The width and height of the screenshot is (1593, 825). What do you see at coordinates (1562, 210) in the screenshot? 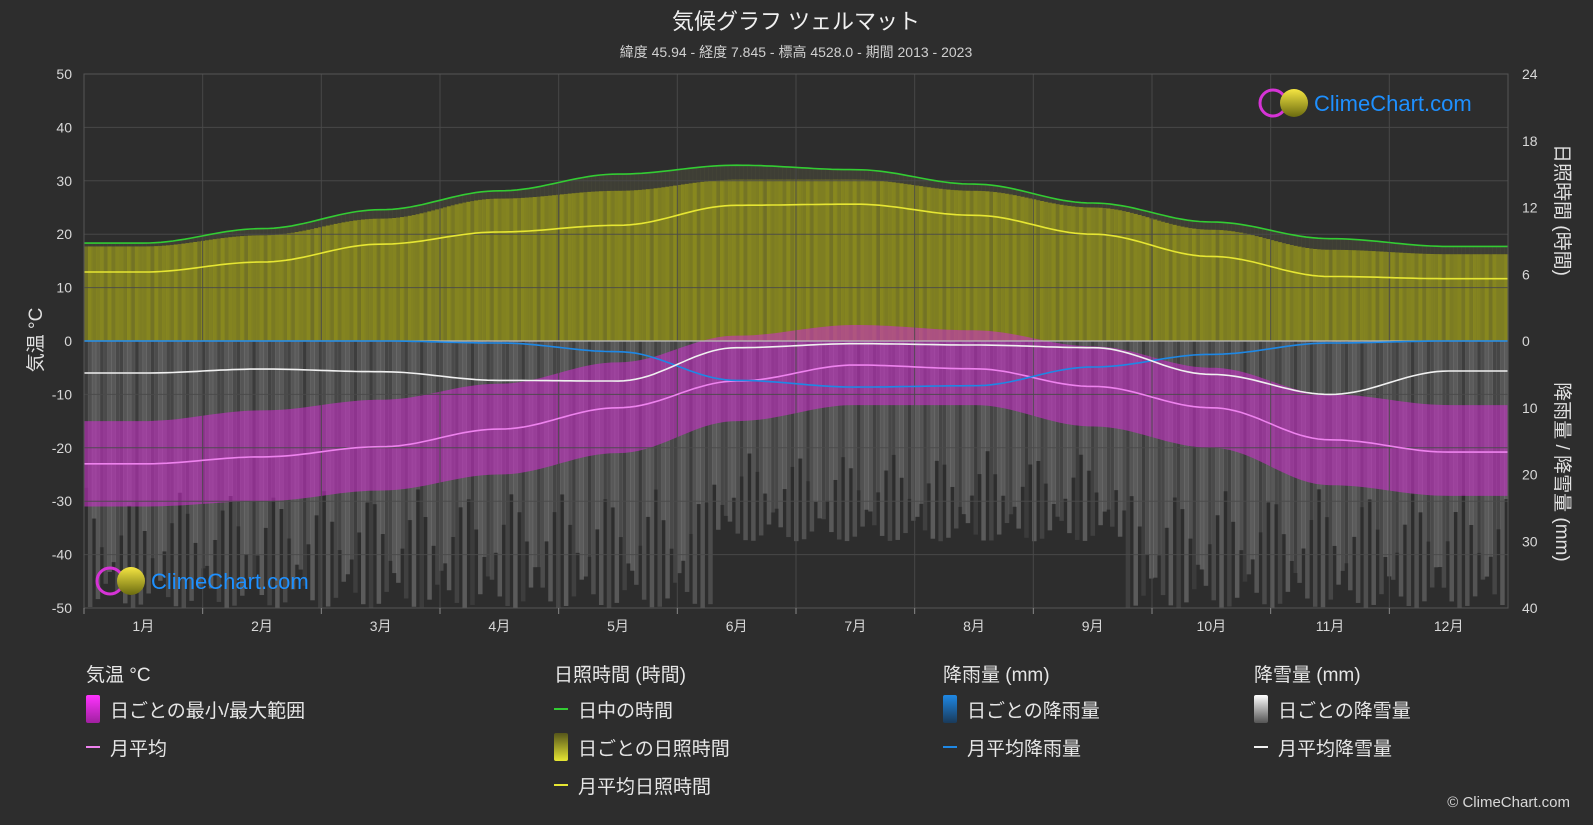
I see `right-axis-label-top: 日照時間 (時間)` at bounding box center [1562, 210].